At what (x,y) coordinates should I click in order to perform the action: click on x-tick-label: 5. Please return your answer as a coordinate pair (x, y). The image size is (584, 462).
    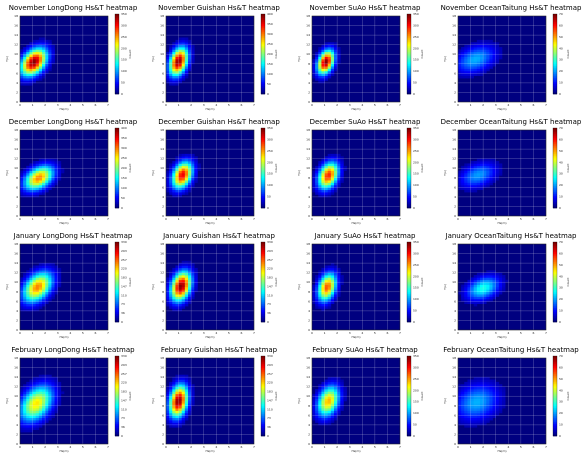
    Looking at the image, I should click on (375, 105).